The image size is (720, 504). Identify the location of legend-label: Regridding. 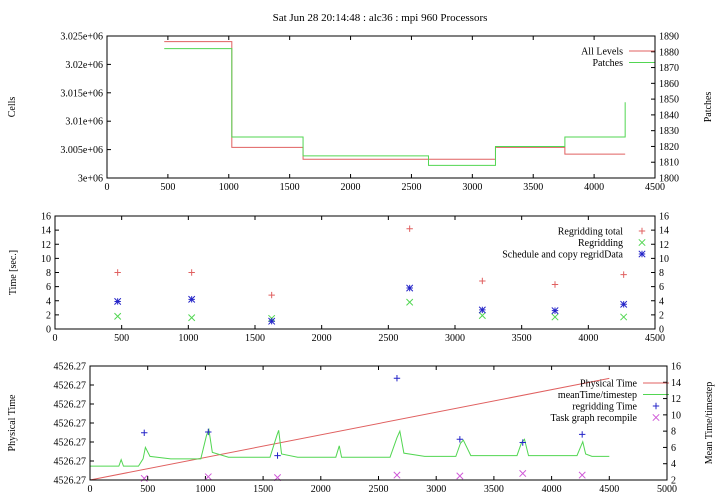
(600, 243).